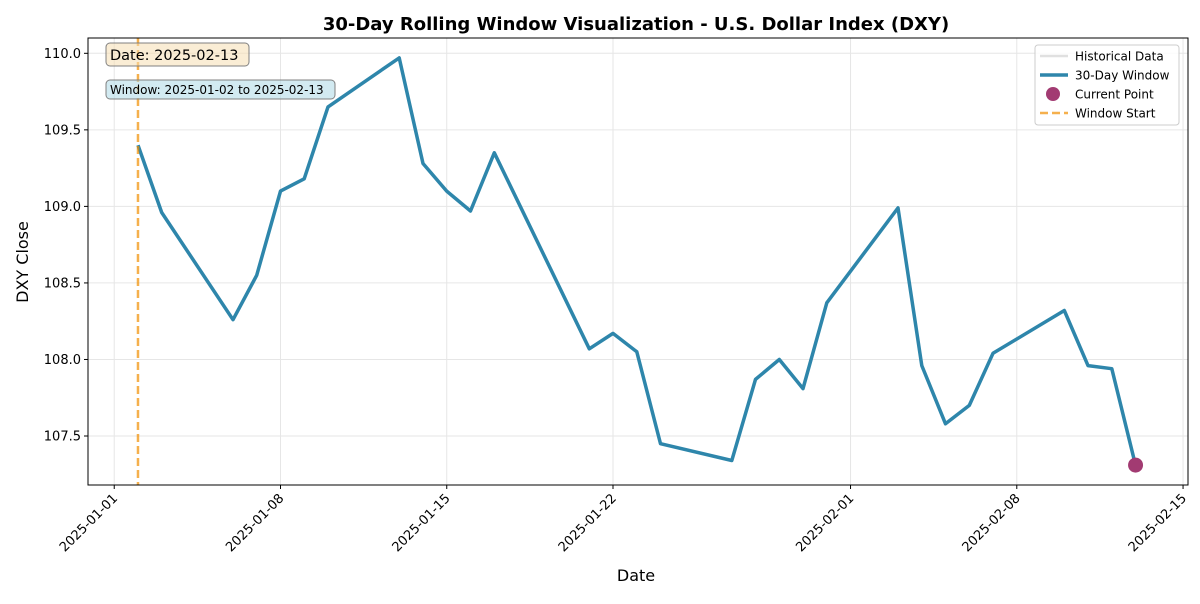 The height and width of the screenshot is (604, 1200). Describe the element at coordinates (992, 523) in the screenshot. I see `x-tick-label: 2025-02-08` at that location.